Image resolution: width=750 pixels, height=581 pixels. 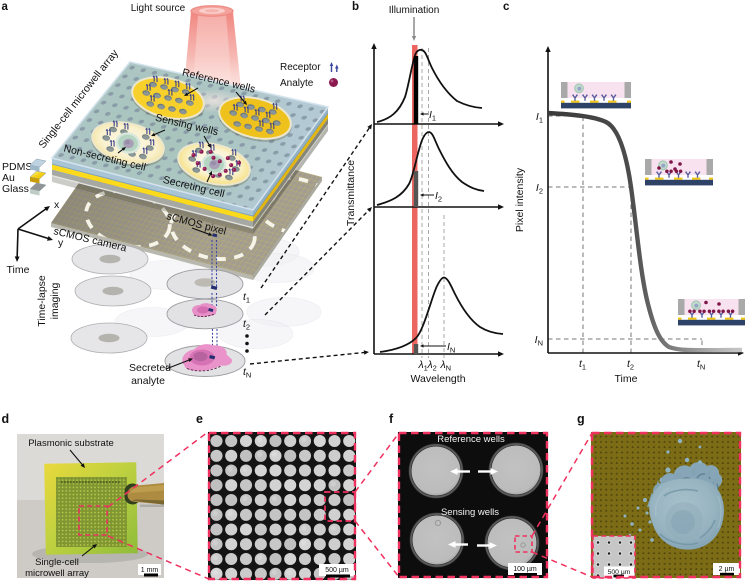 What do you see at coordinates (148, 381) in the screenshot?
I see `svg-text: analyte` at bounding box center [148, 381].